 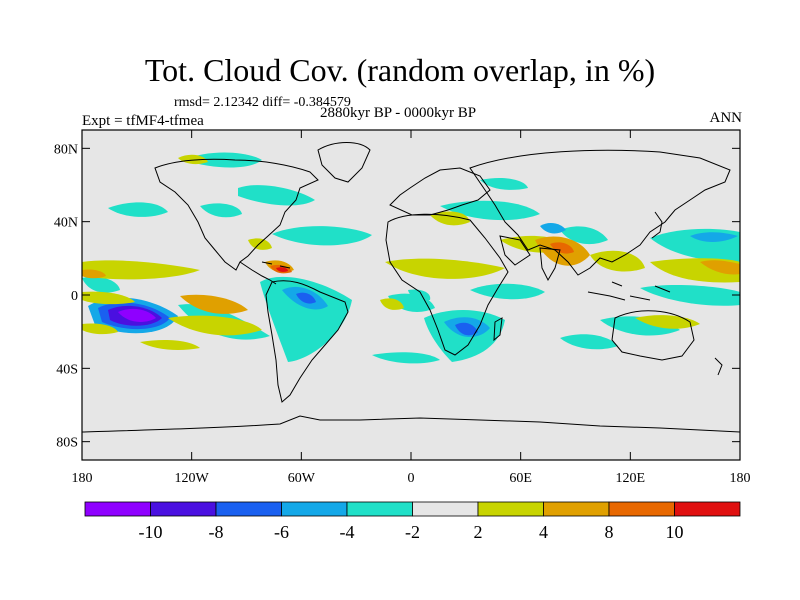 What do you see at coordinates (411, 478) in the screenshot?
I see `x-tick-label: 0` at bounding box center [411, 478].